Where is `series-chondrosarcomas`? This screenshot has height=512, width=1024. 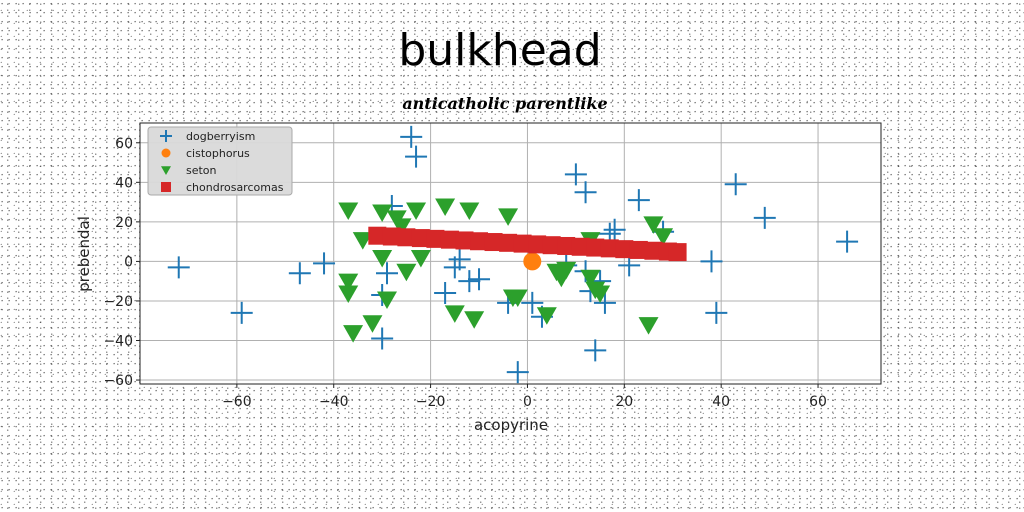
series-chondrosarcomas is located at coordinates (527, 244).